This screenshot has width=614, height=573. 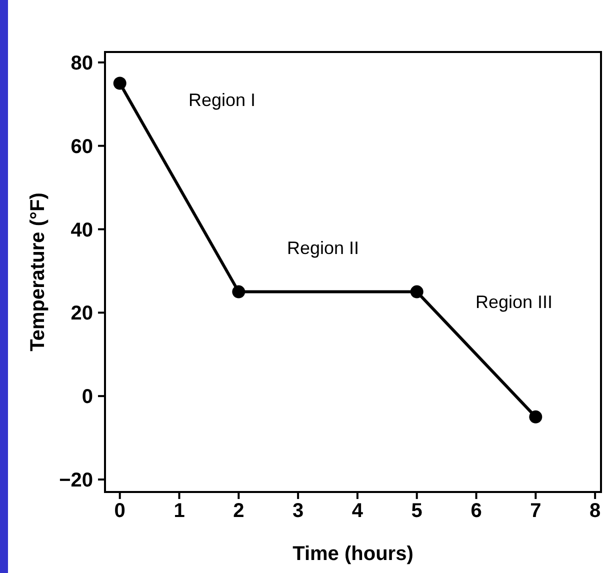 What do you see at coordinates (514, 302) in the screenshot?
I see `annotation: Region III` at bounding box center [514, 302].